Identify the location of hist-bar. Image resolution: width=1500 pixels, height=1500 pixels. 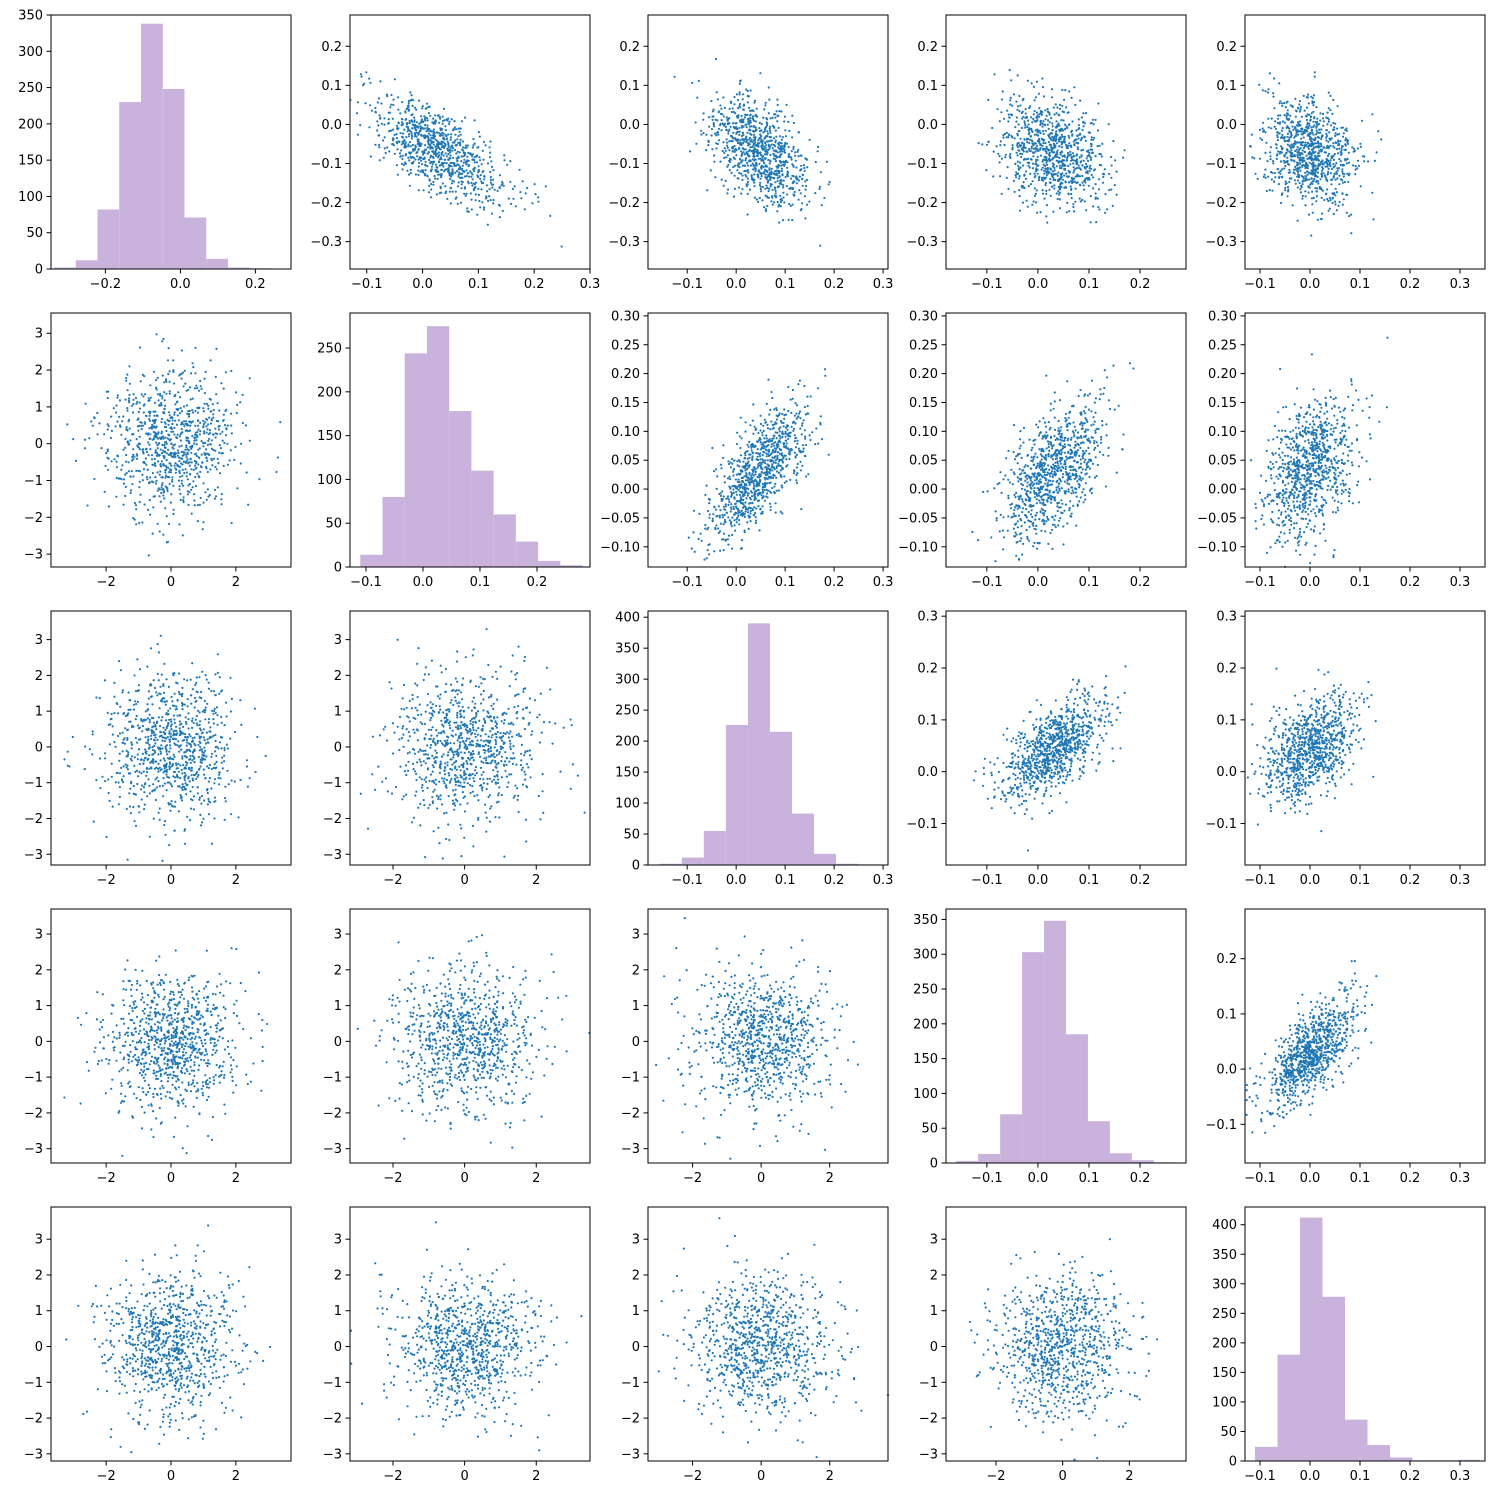
(482, 518).